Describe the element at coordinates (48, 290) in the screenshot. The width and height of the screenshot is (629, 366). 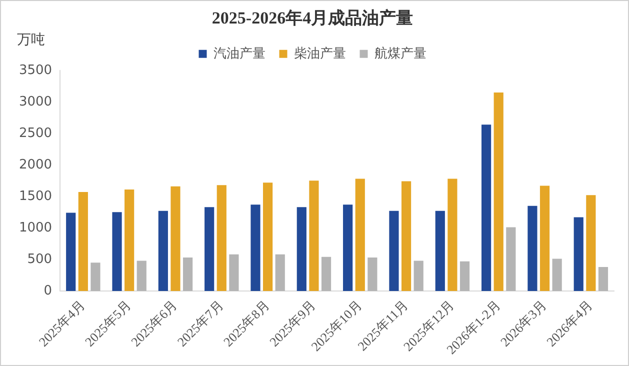
I see `y-tick-label: 0` at that location.